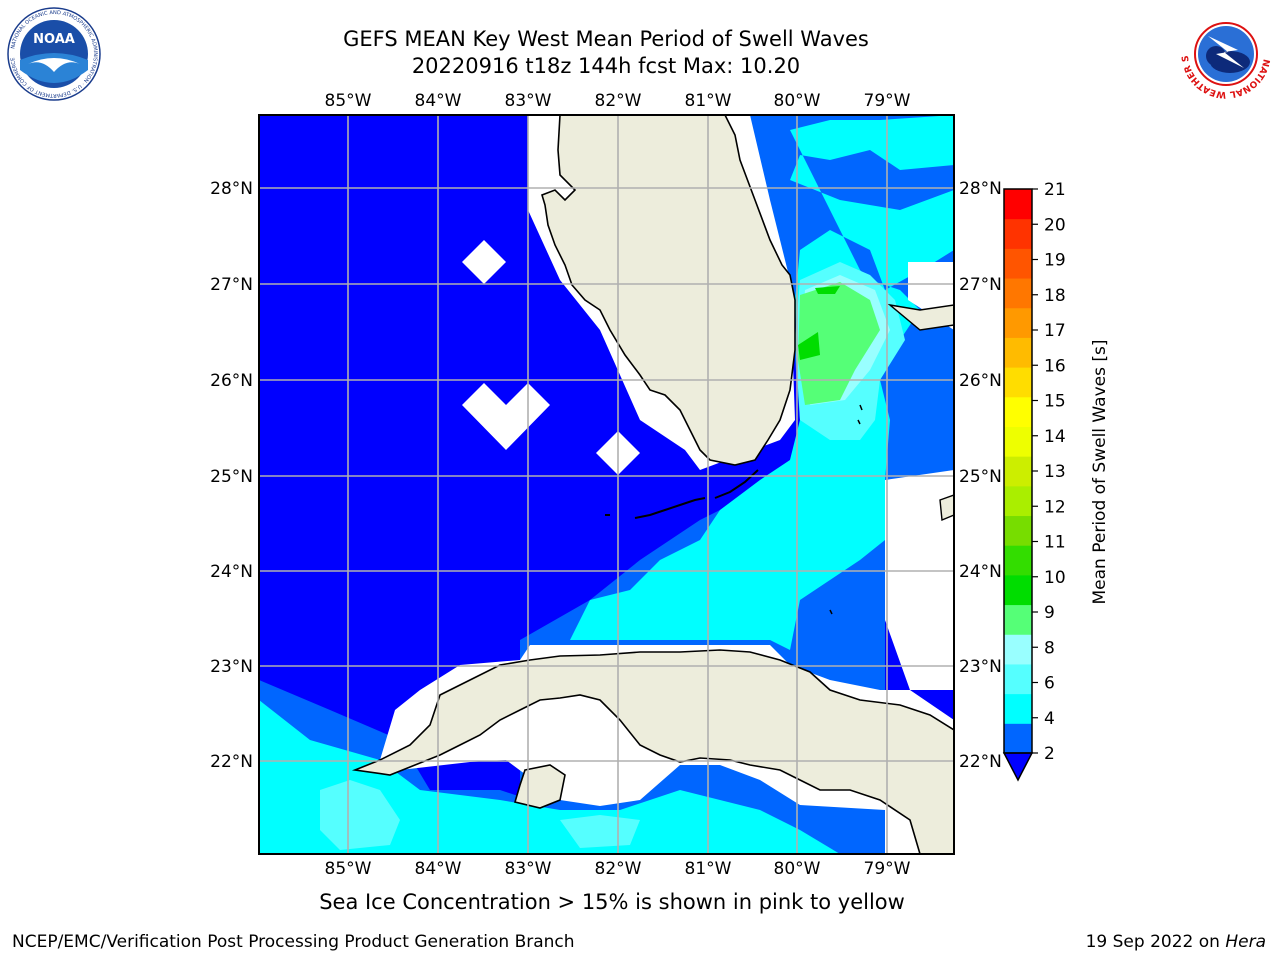  I want to click on swell-period-band-light-cyan-s, so click(600, 831).